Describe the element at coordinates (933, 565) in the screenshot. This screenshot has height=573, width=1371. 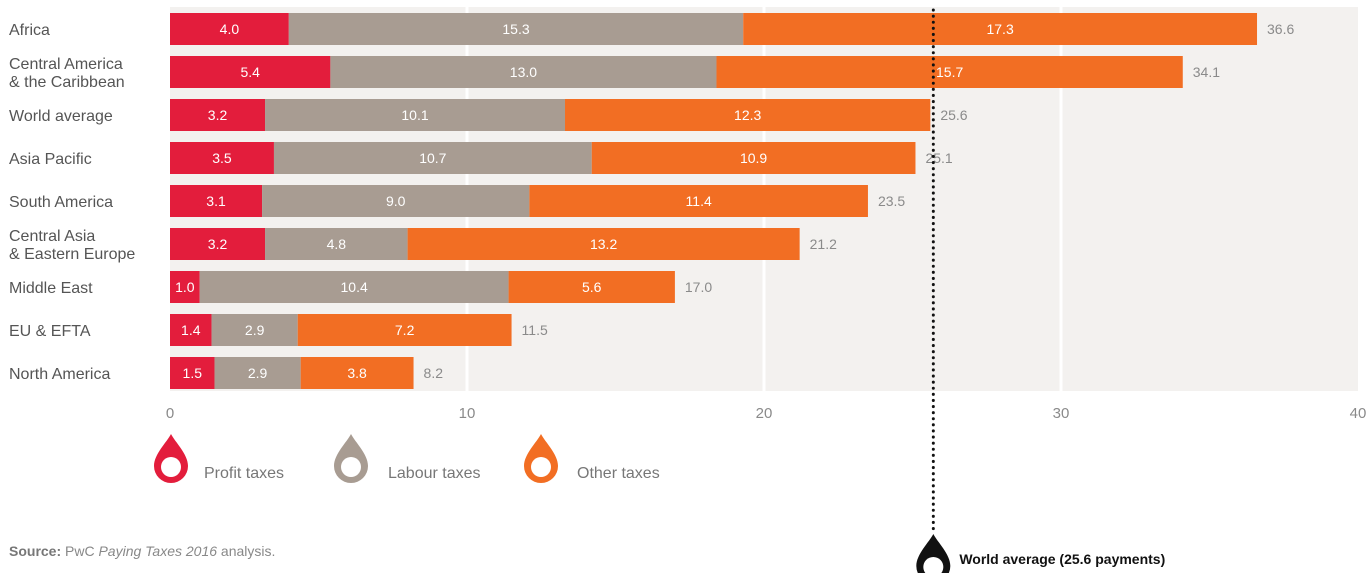
I see `world-average-marker-hole` at that location.